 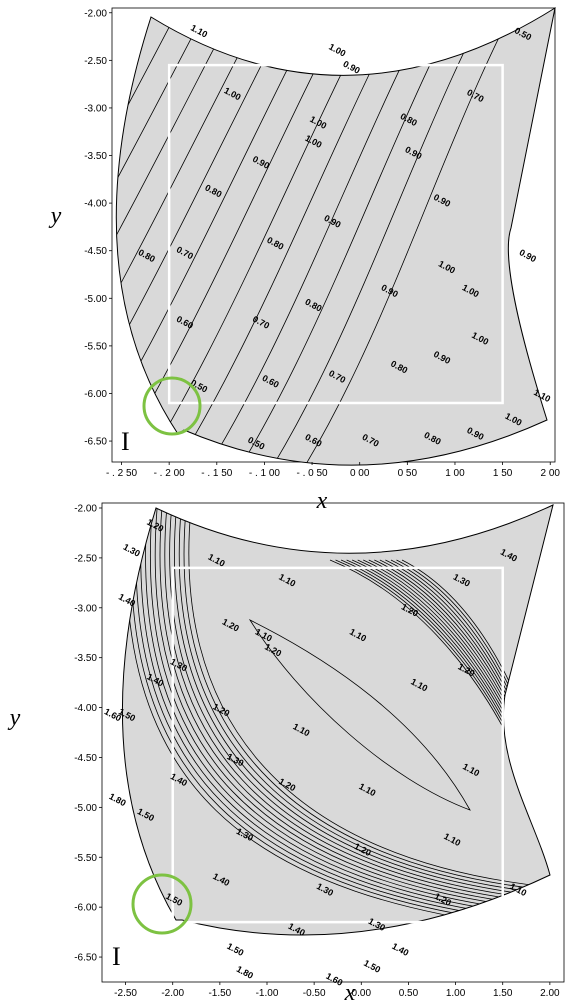 I want to click on x-tick-label: -1.00, so click(x=267, y=993).